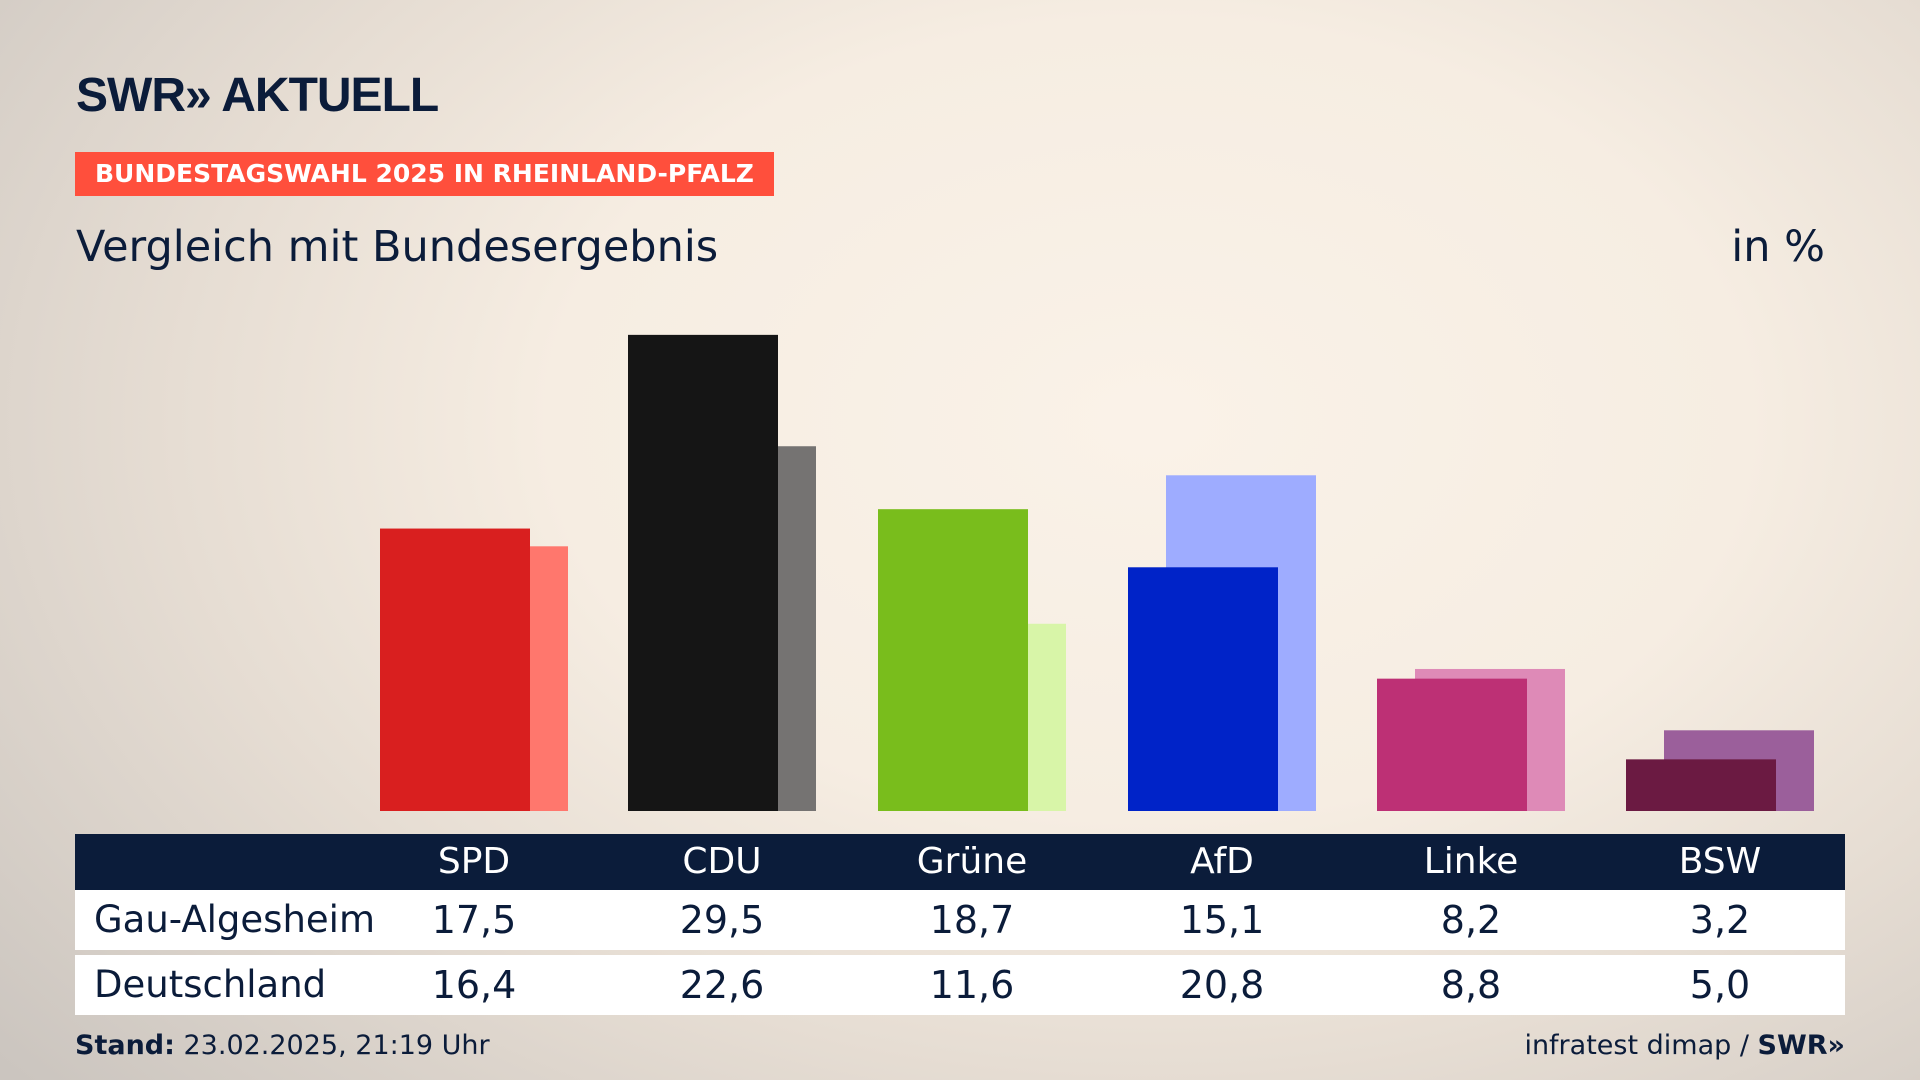  I want to click on bar-bsw-national, so click(1739, 770).